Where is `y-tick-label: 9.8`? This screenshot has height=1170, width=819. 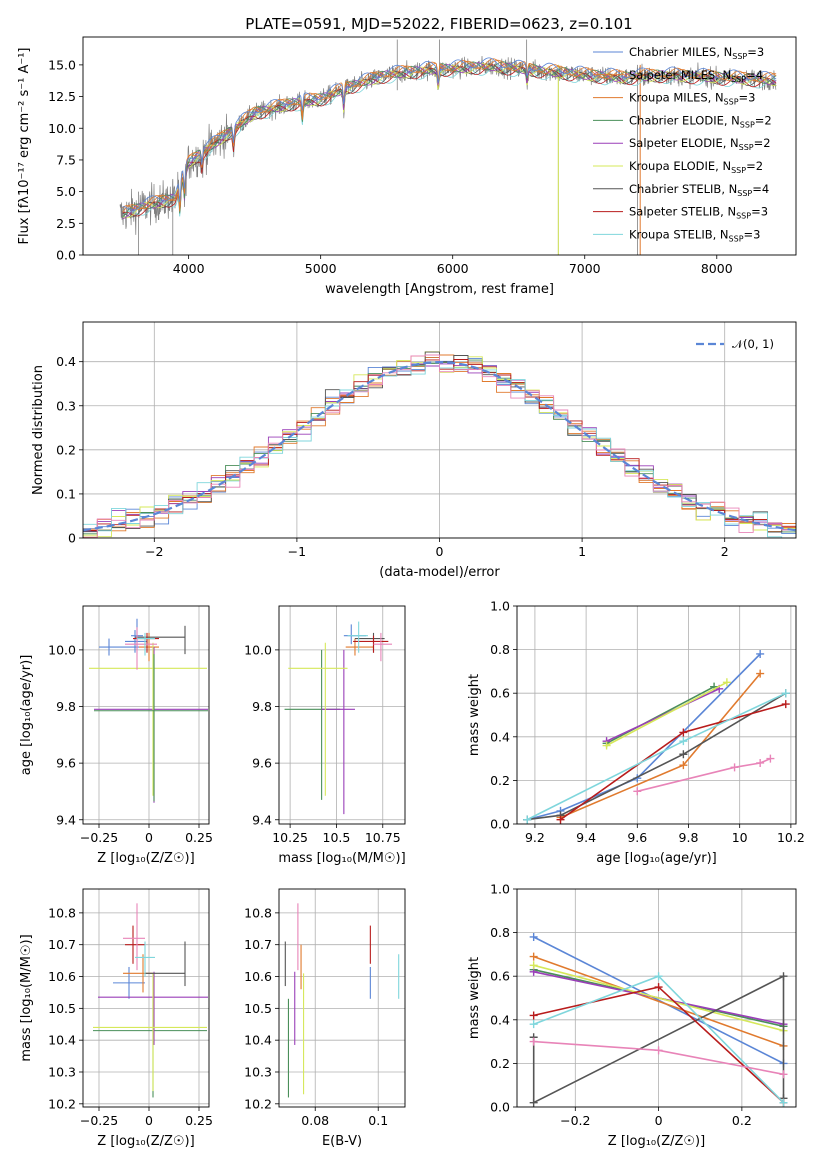
y-tick-label: 9.8 is located at coordinates (262, 706).